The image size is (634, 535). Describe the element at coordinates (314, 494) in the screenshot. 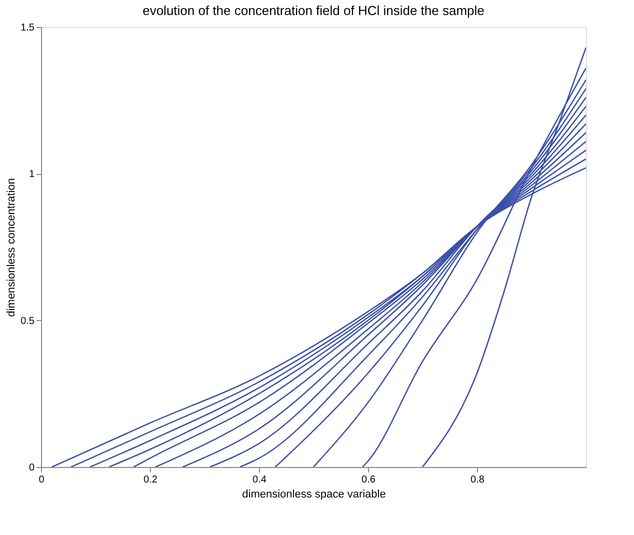

I see `x-axis-title: dimensionless space variable` at that location.